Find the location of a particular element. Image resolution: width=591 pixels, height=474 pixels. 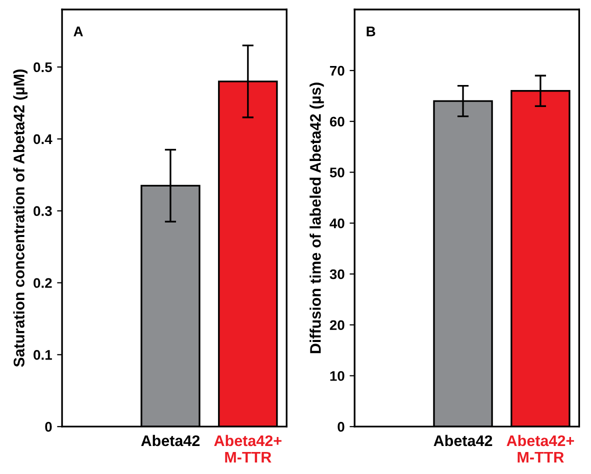

y-tick-label: 70 is located at coordinates (337, 71).